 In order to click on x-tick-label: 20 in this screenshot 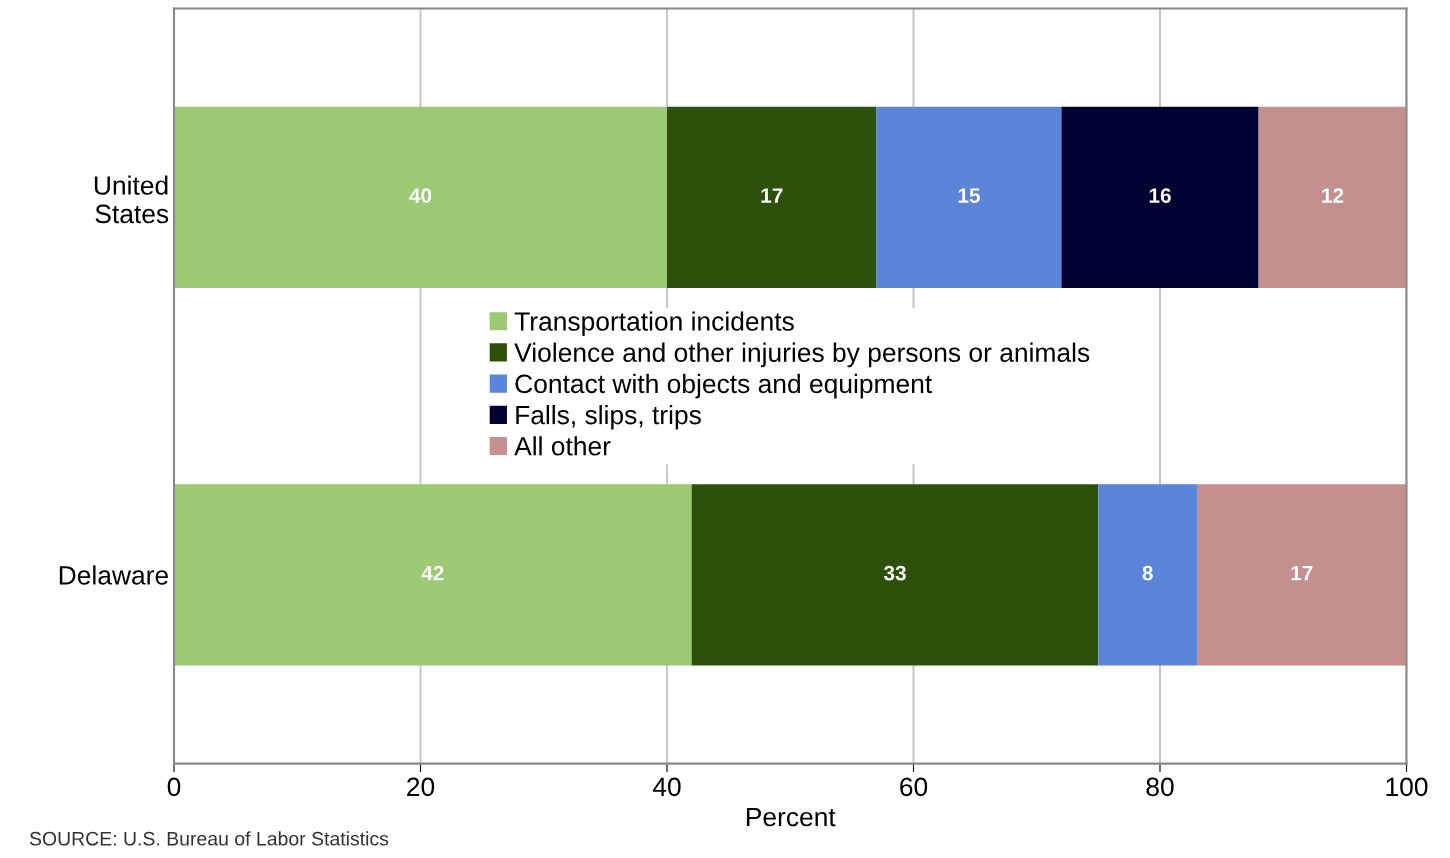, I will do `click(421, 787)`.